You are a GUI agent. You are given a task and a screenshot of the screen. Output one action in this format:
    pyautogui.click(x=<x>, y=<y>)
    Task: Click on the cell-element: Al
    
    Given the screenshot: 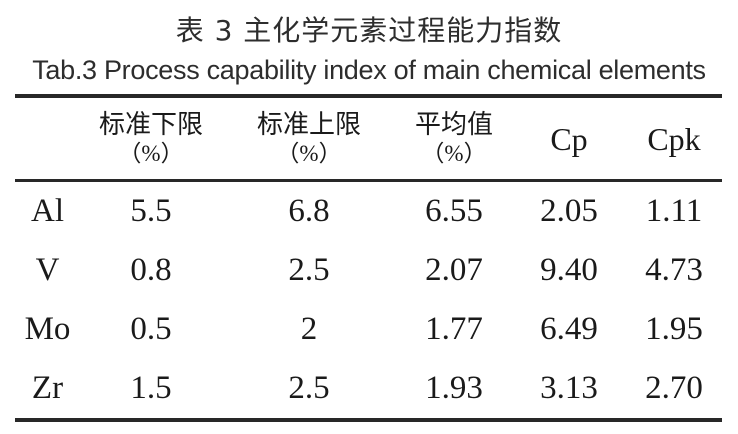 What is the action you would take?
    pyautogui.click(x=47, y=211)
    